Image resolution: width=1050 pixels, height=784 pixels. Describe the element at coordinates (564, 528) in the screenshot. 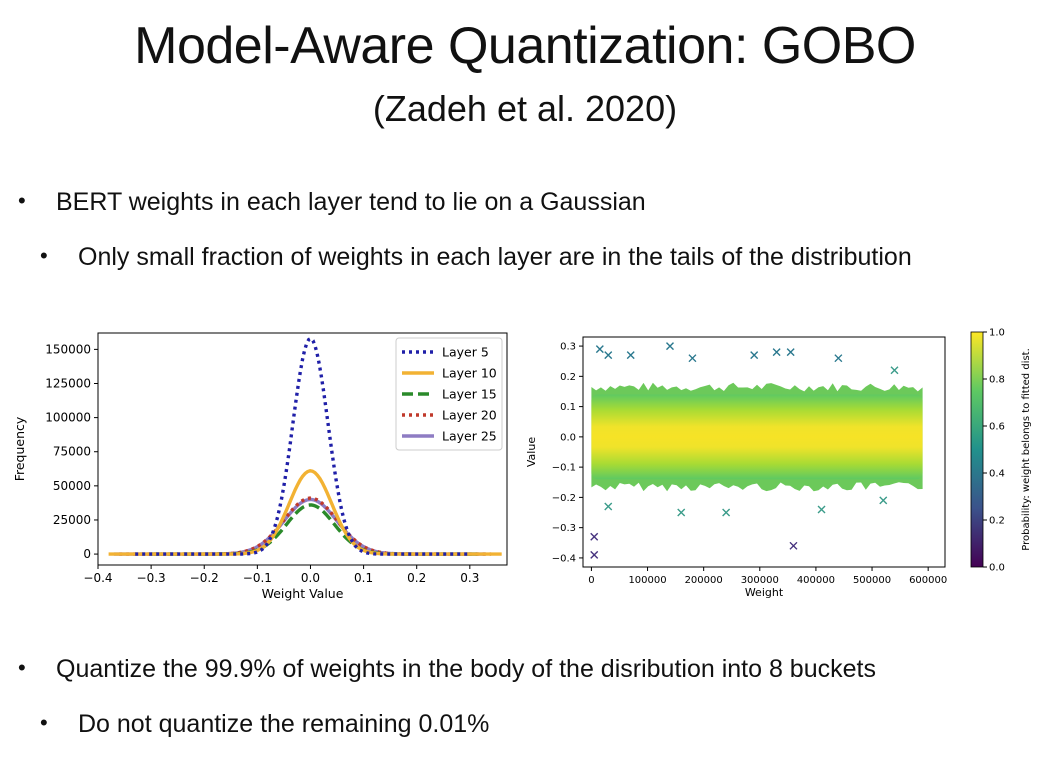

I see `y-tick-label: −0.3` at that location.